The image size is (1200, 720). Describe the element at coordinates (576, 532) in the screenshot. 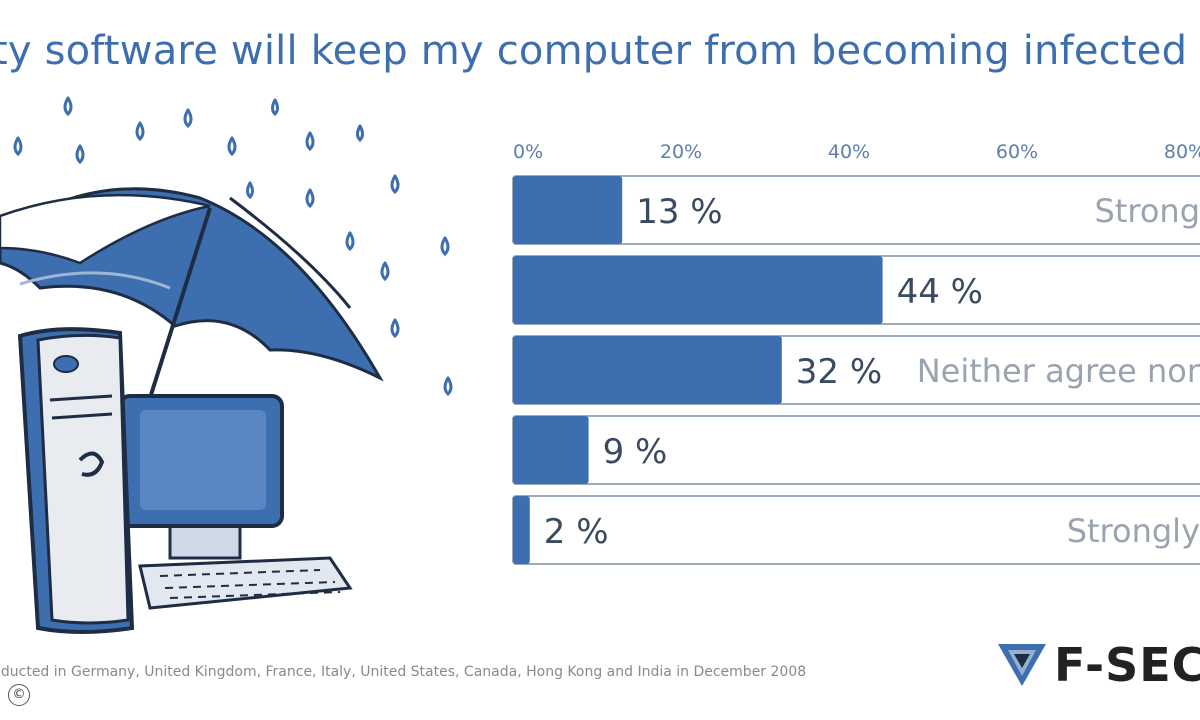

I see `bar-value-label: 2 %` at that location.